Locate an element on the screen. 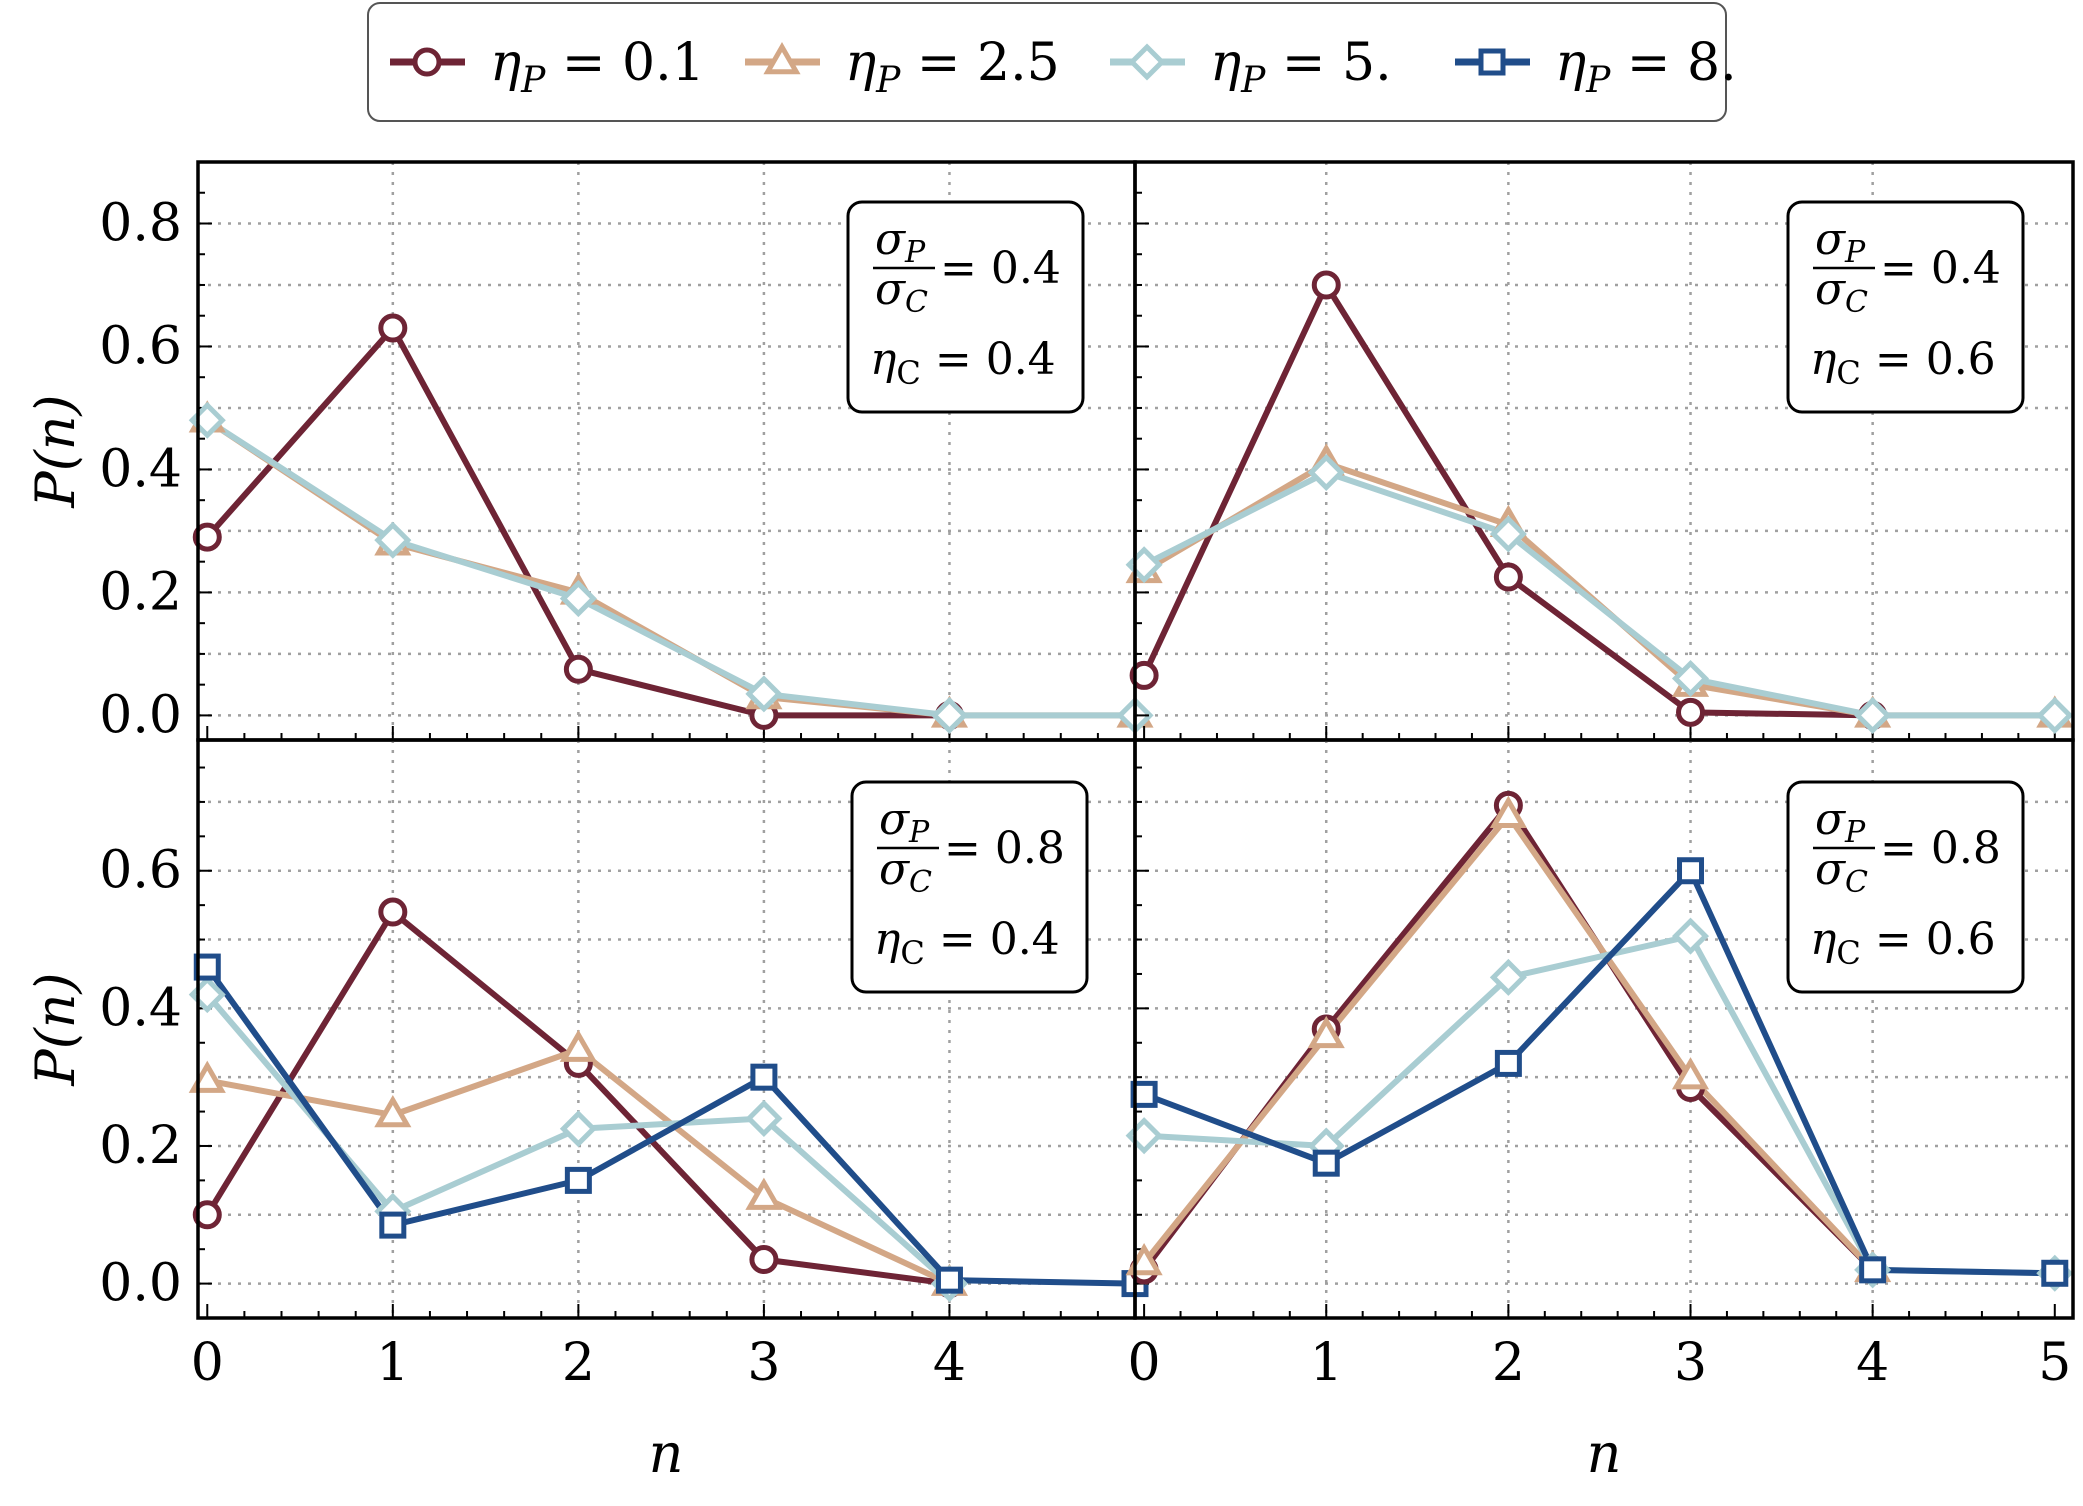 The width and height of the screenshot is (2083, 1506). xtick-label: 2 is located at coordinates (578, 1363).